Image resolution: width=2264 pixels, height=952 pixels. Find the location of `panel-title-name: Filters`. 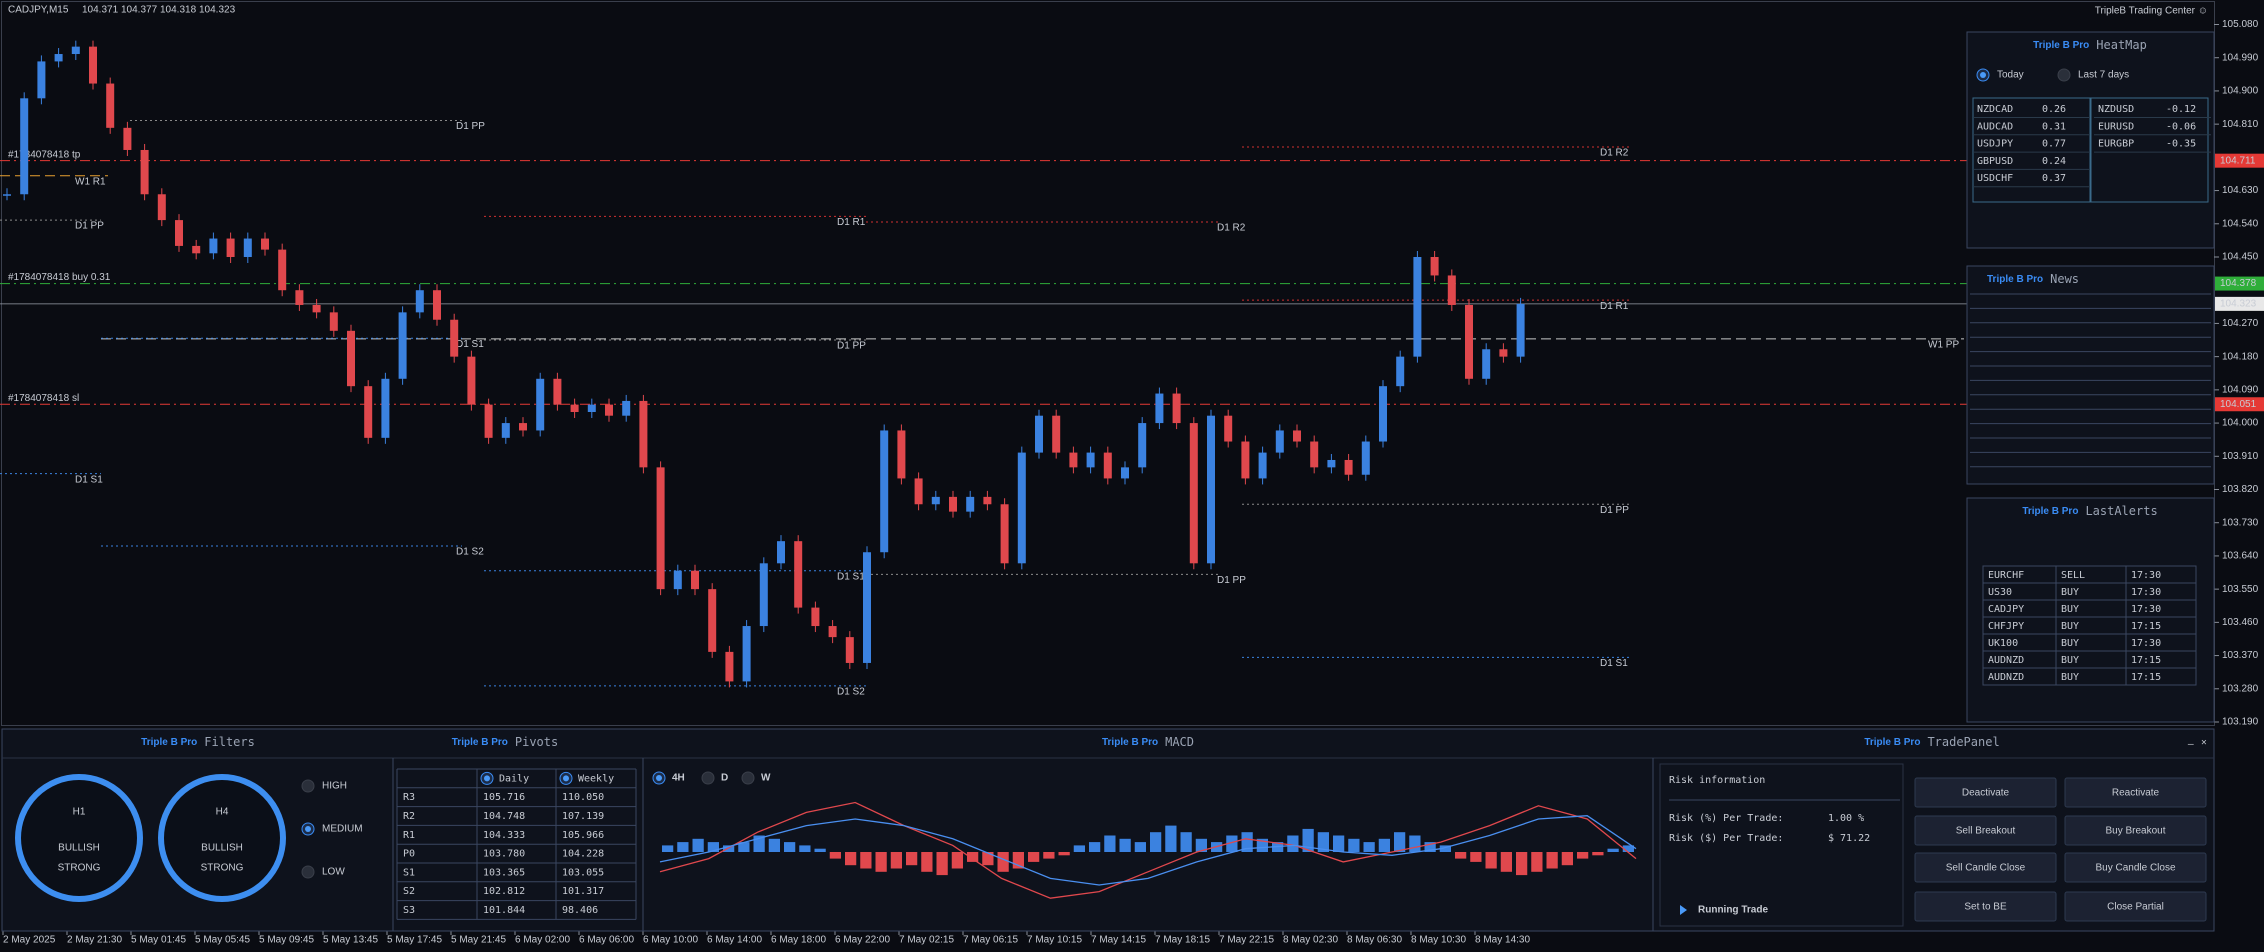

panel-title-name: Filters is located at coordinates (229, 742).